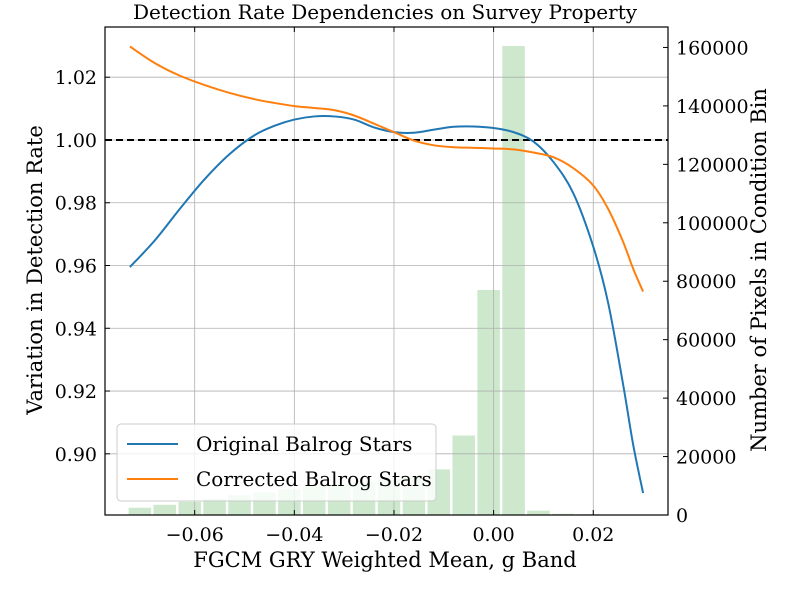 The width and height of the screenshot is (800, 600). I want to click on x-tick-label: −0.06, so click(195, 535).